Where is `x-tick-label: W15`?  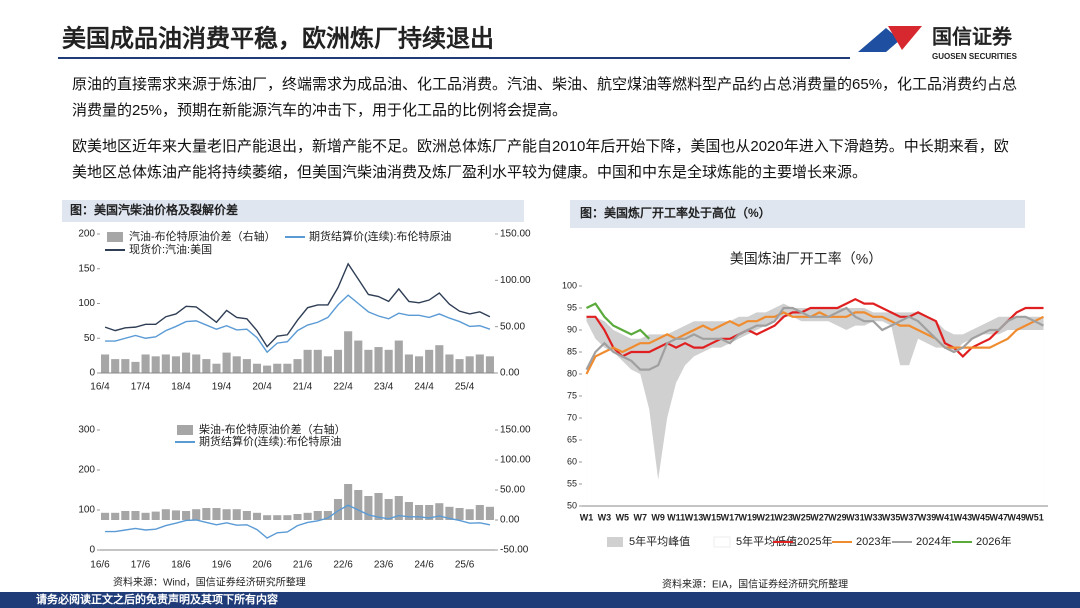
x-tick-label: W15 is located at coordinates (712, 517).